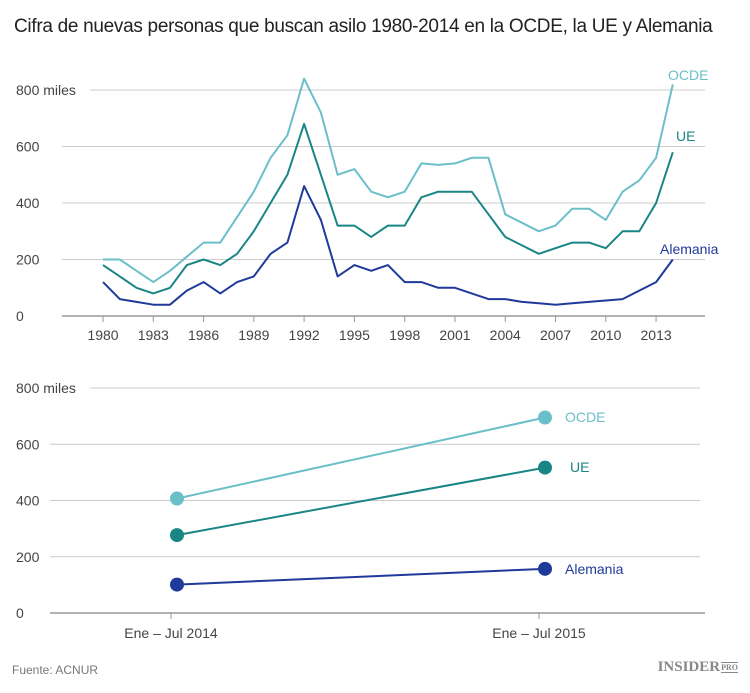 The image size is (750, 693). What do you see at coordinates (253, 335) in the screenshot?
I see `x-tick-label: 1989` at bounding box center [253, 335].